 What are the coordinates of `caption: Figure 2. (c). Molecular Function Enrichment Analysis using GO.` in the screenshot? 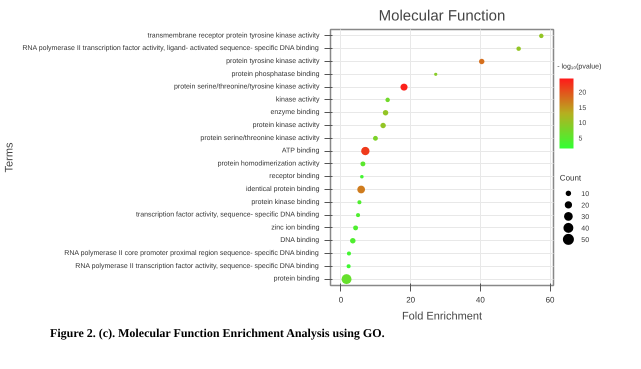 It's located at (217, 333).